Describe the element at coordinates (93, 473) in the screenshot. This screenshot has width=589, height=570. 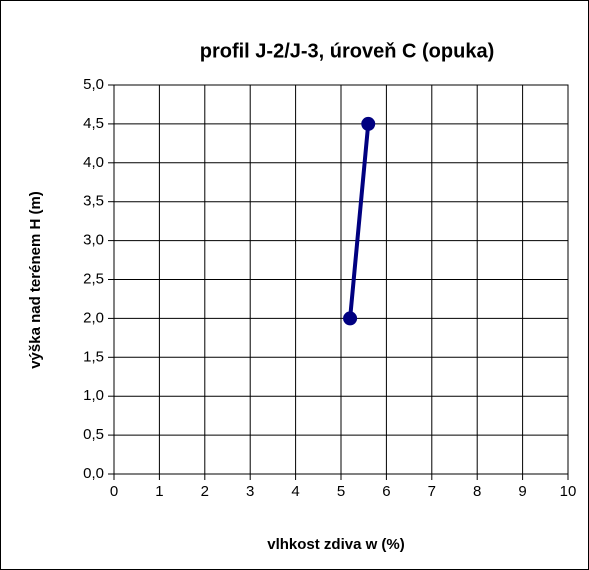
I see `y-tick-label: 0,0` at that location.